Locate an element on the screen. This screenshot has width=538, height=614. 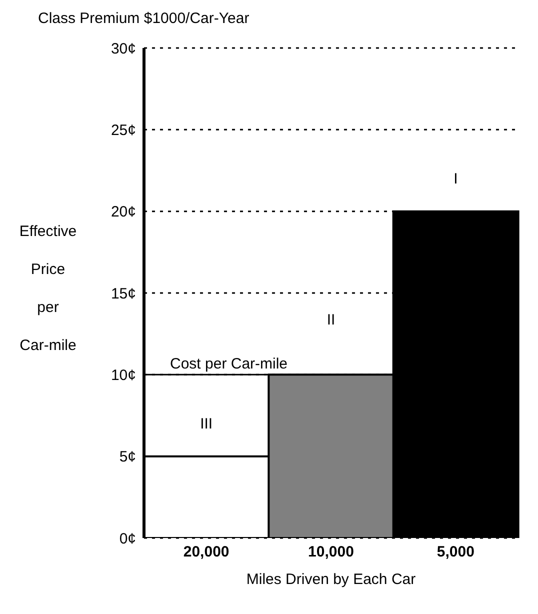
annotation: II is located at coordinates (331, 320).